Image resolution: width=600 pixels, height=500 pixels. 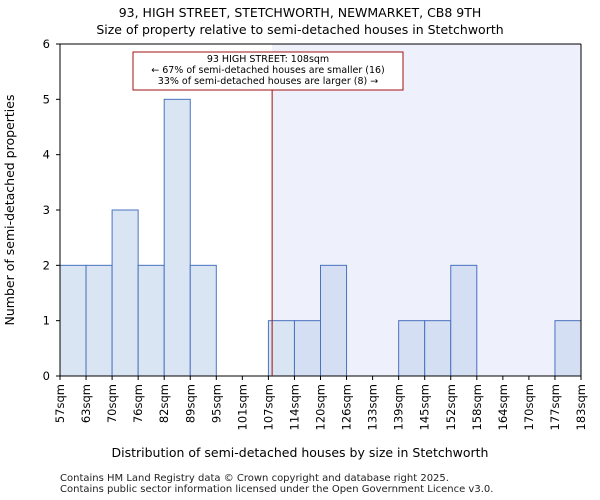 What do you see at coordinates (347, 407) in the screenshot?
I see `x-tick-label: 126sqm` at bounding box center [347, 407].